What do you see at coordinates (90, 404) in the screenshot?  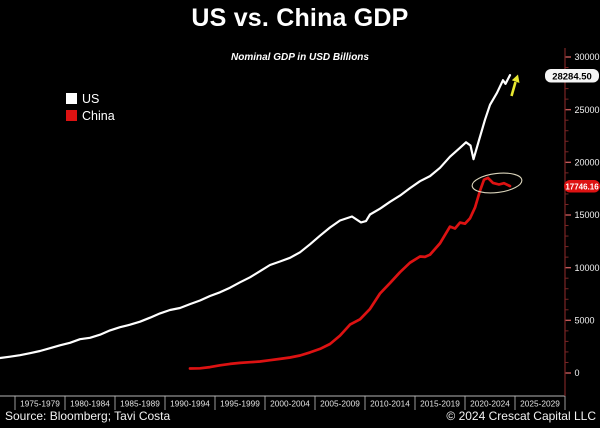 I see `x-axis-band-label: 1980-1984` at bounding box center [90, 404].